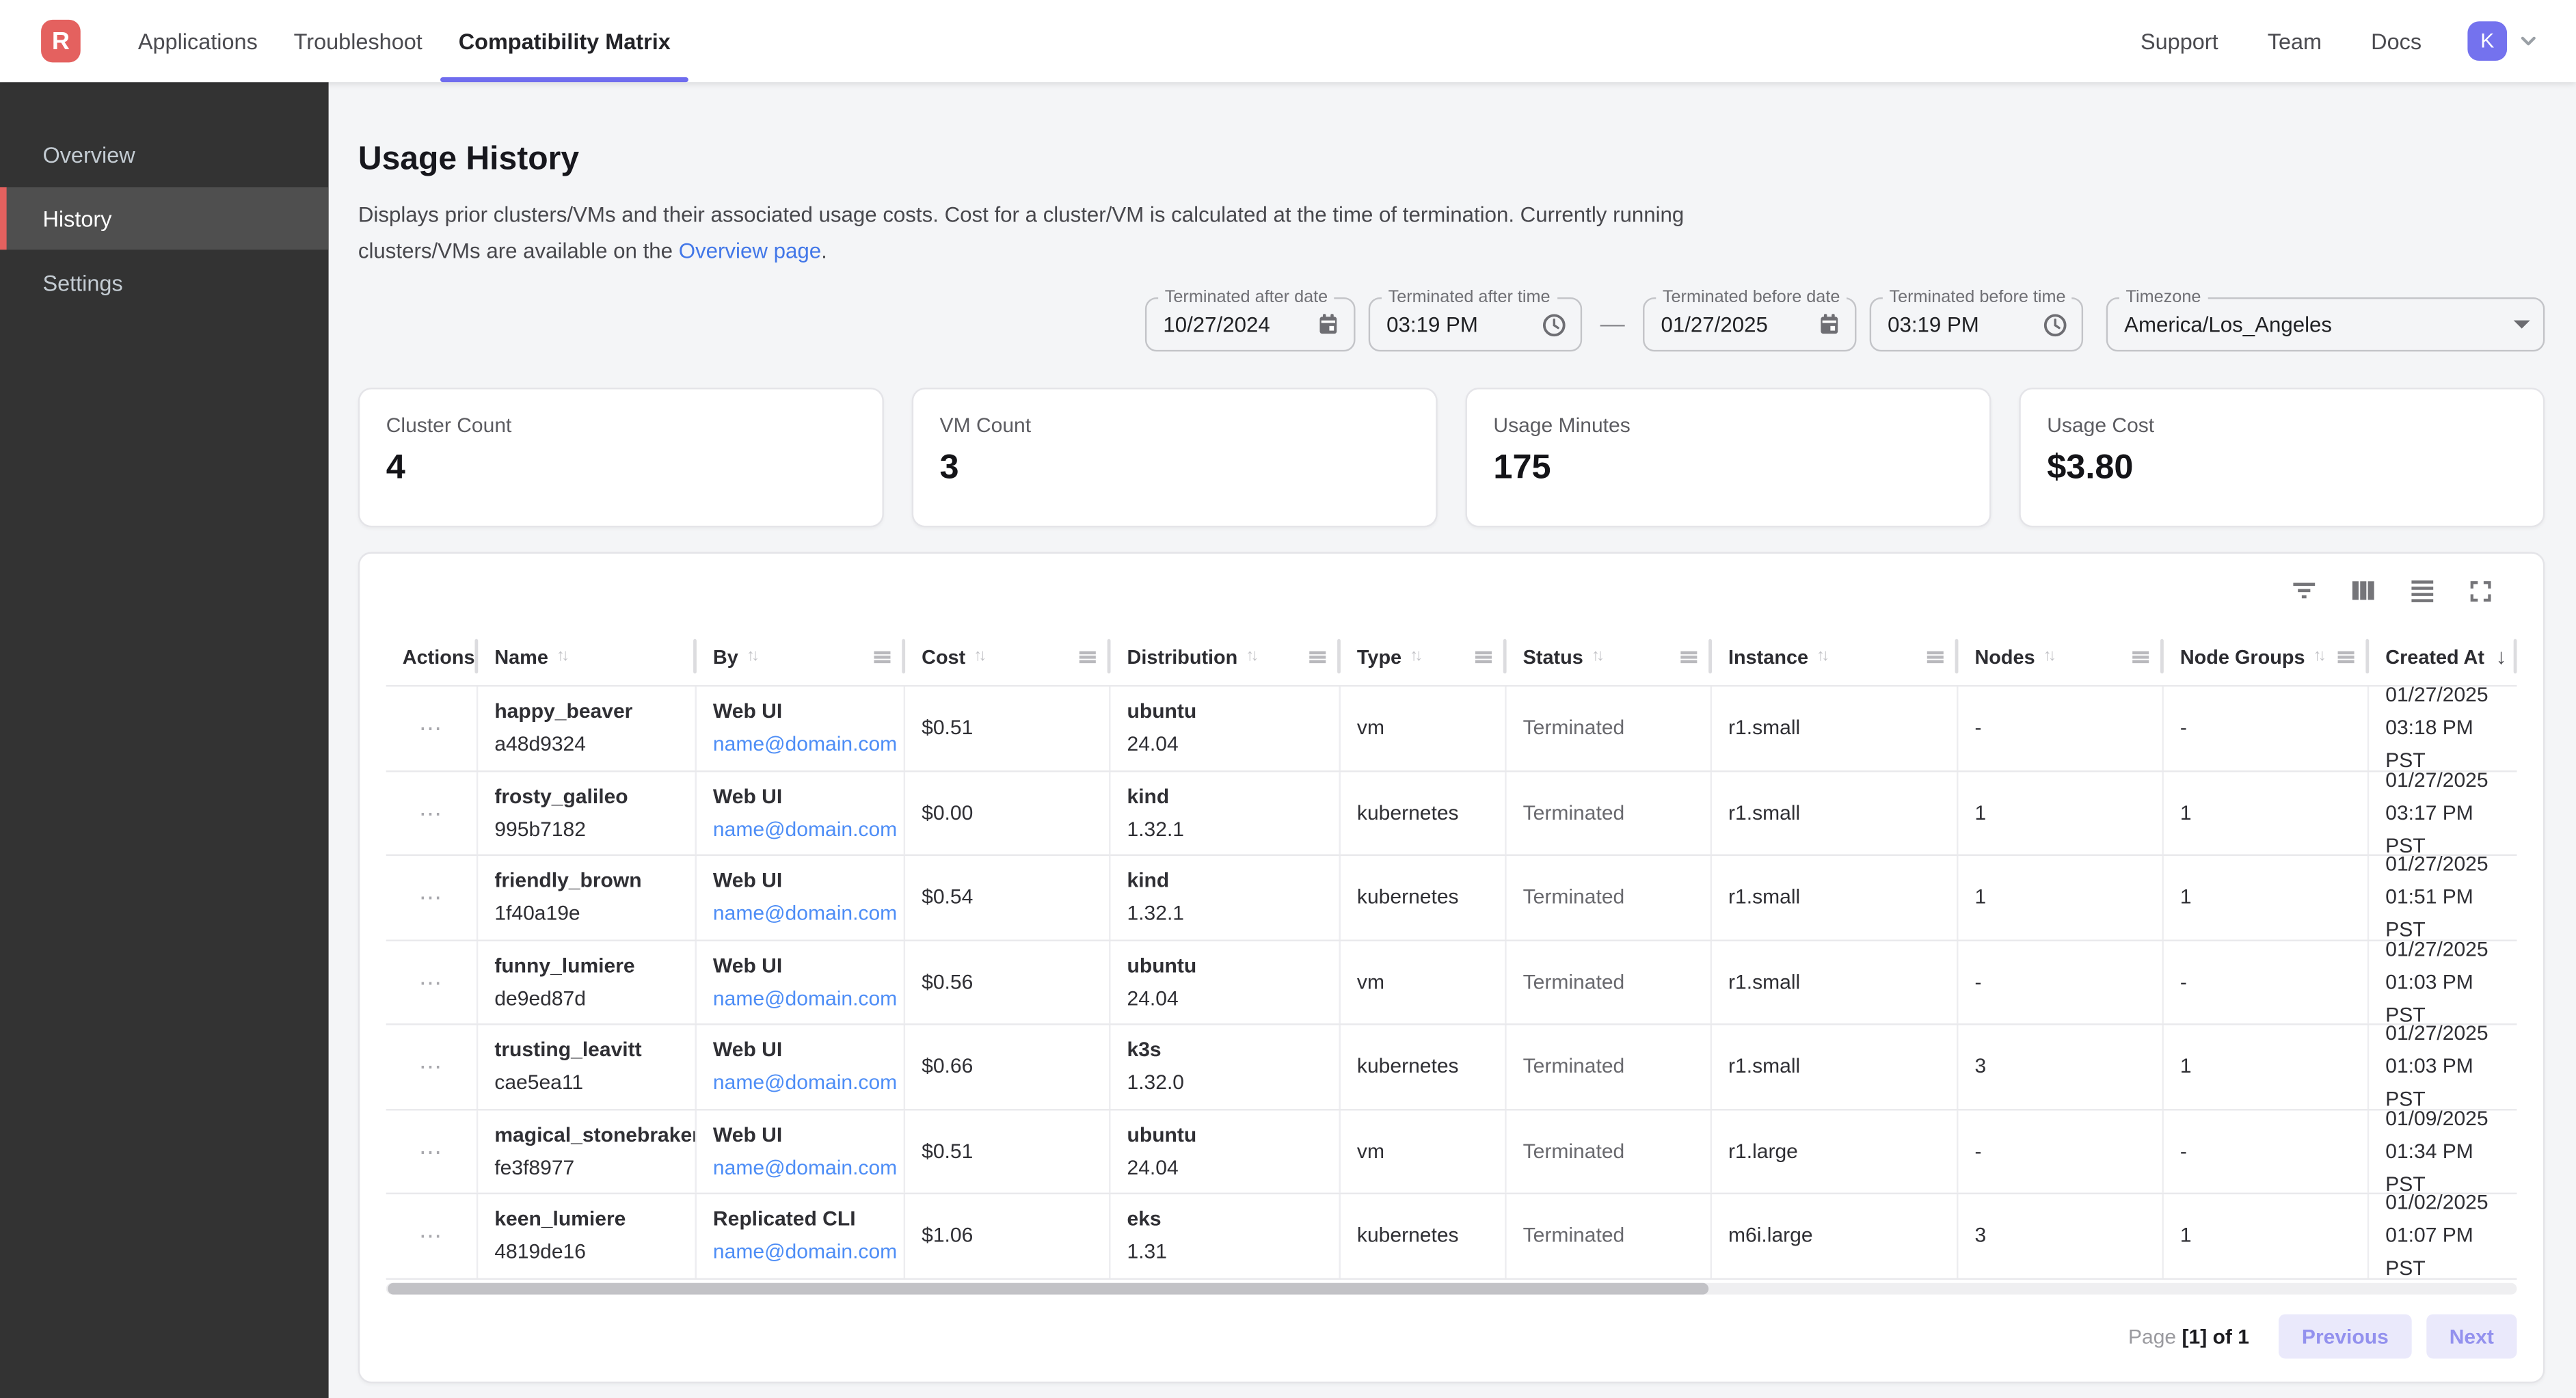 The image size is (2576, 1398). What do you see at coordinates (358, 41) in the screenshot?
I see `nav-tab: Troubleshoot` at bounding box center [358, 41].